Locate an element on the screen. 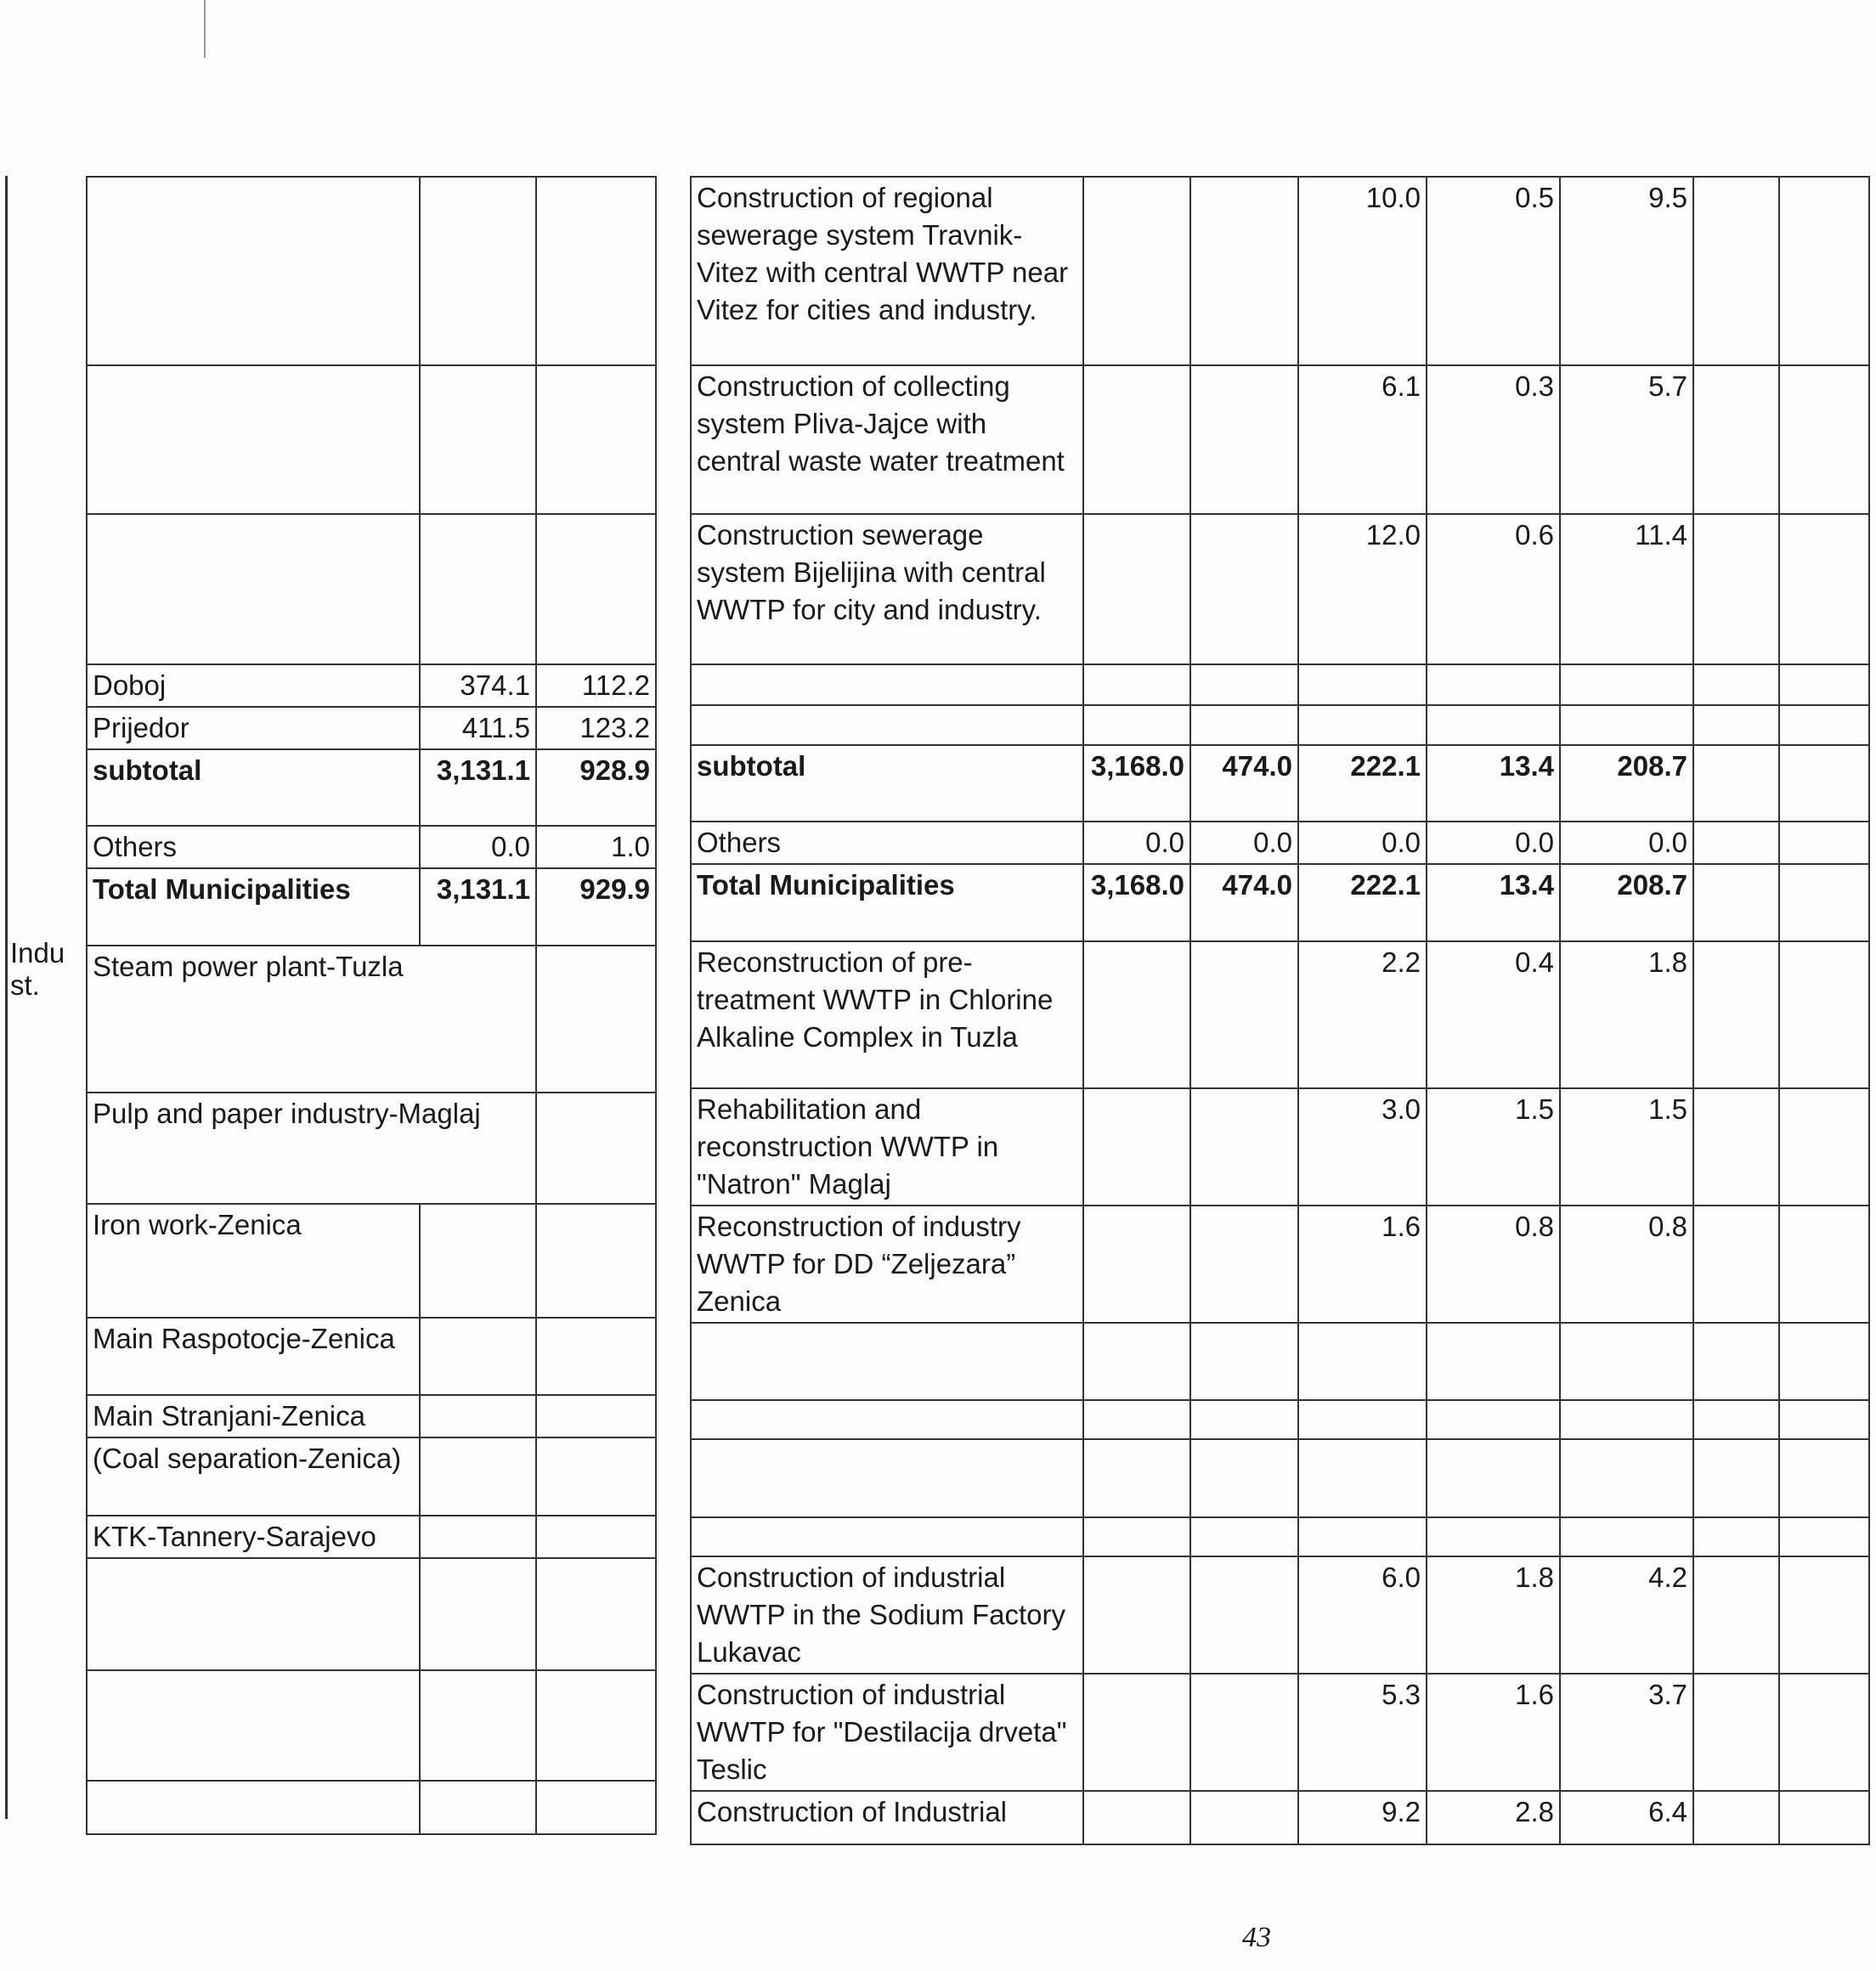  table-row: Construction of Industrial 9.2 2.8 6.4 is located at coordinates (1280, 1817).